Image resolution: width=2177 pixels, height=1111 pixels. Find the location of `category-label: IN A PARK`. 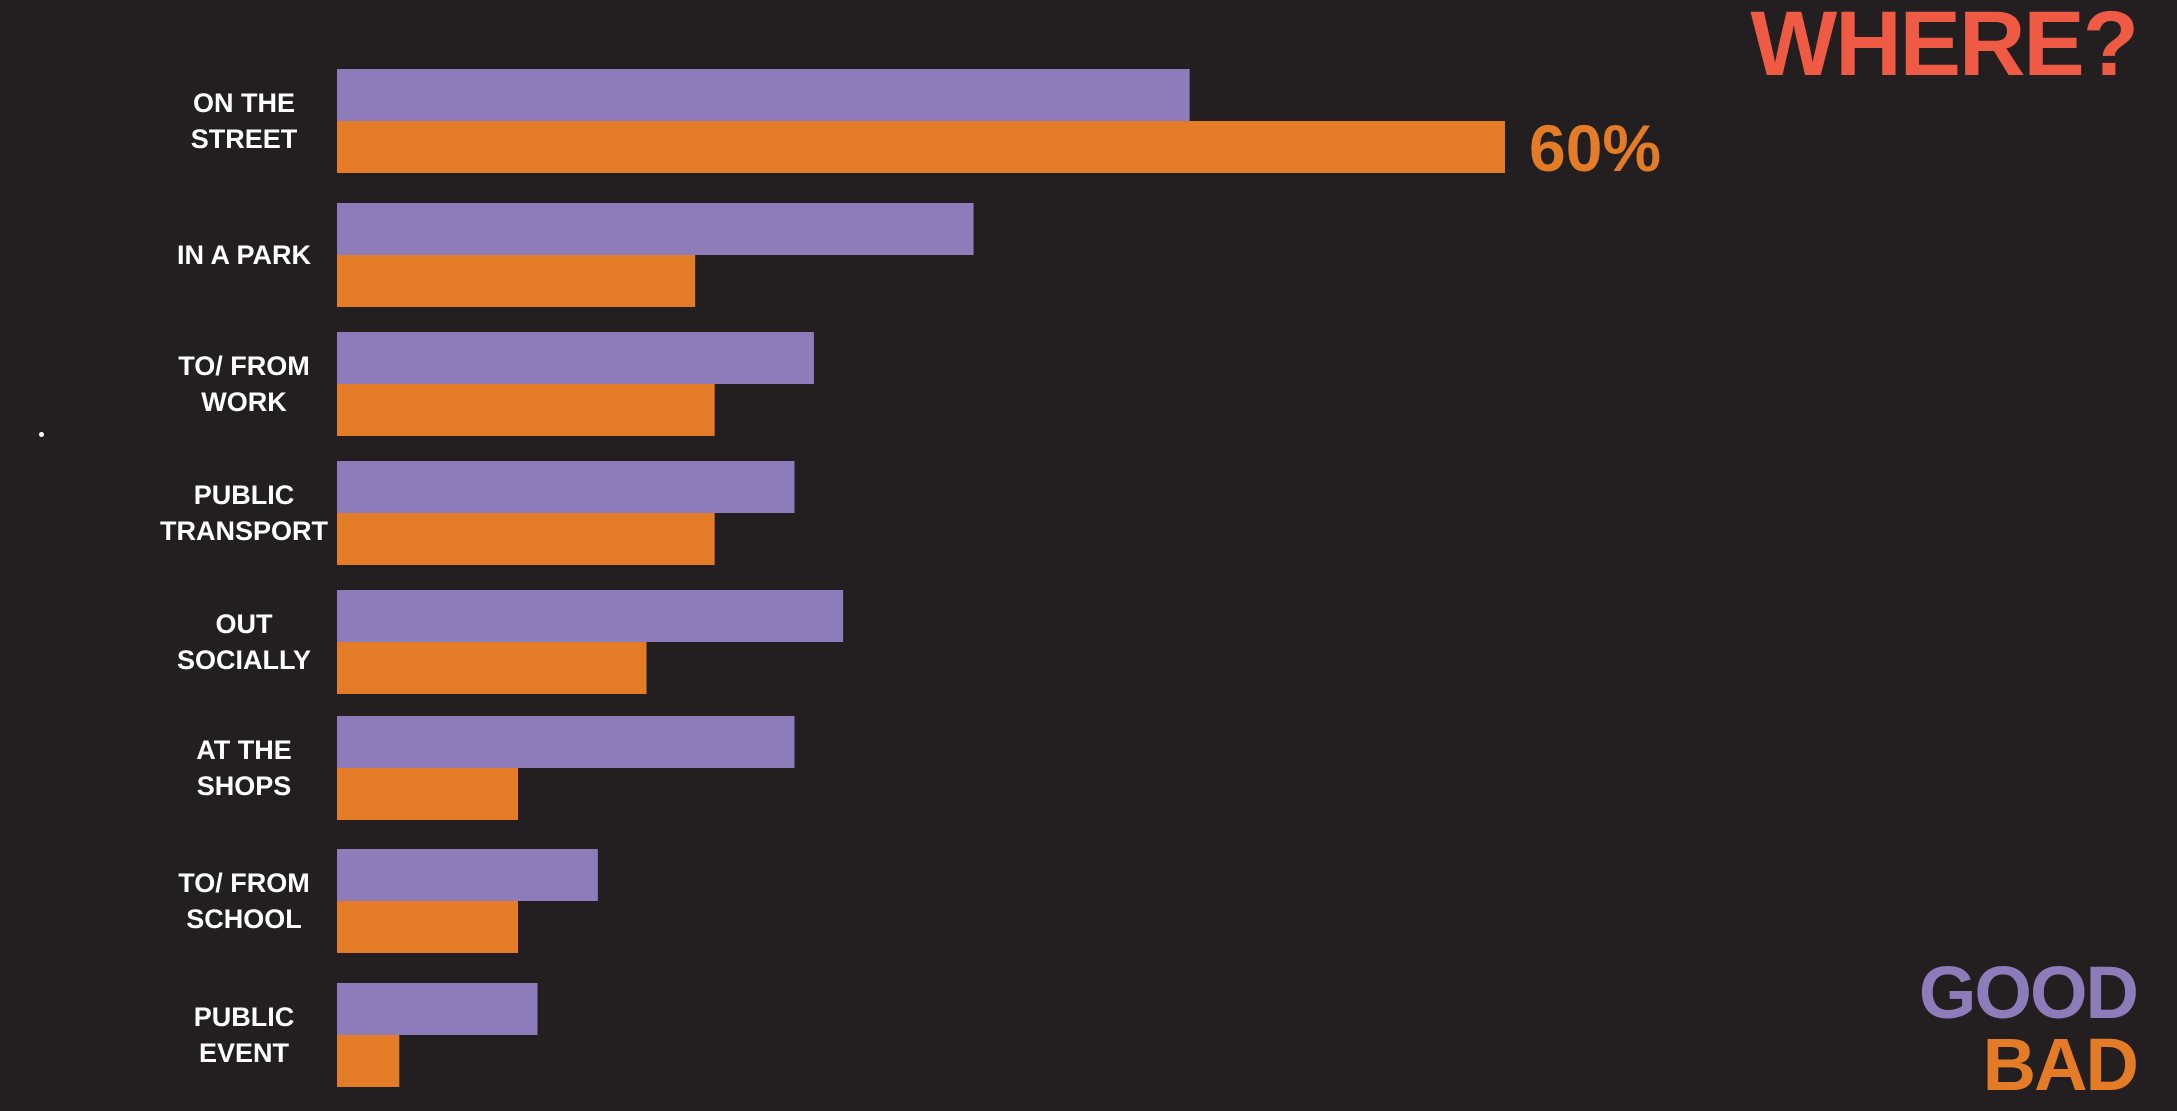

category-label: IN A PARK is located at coordinates (244, 255).